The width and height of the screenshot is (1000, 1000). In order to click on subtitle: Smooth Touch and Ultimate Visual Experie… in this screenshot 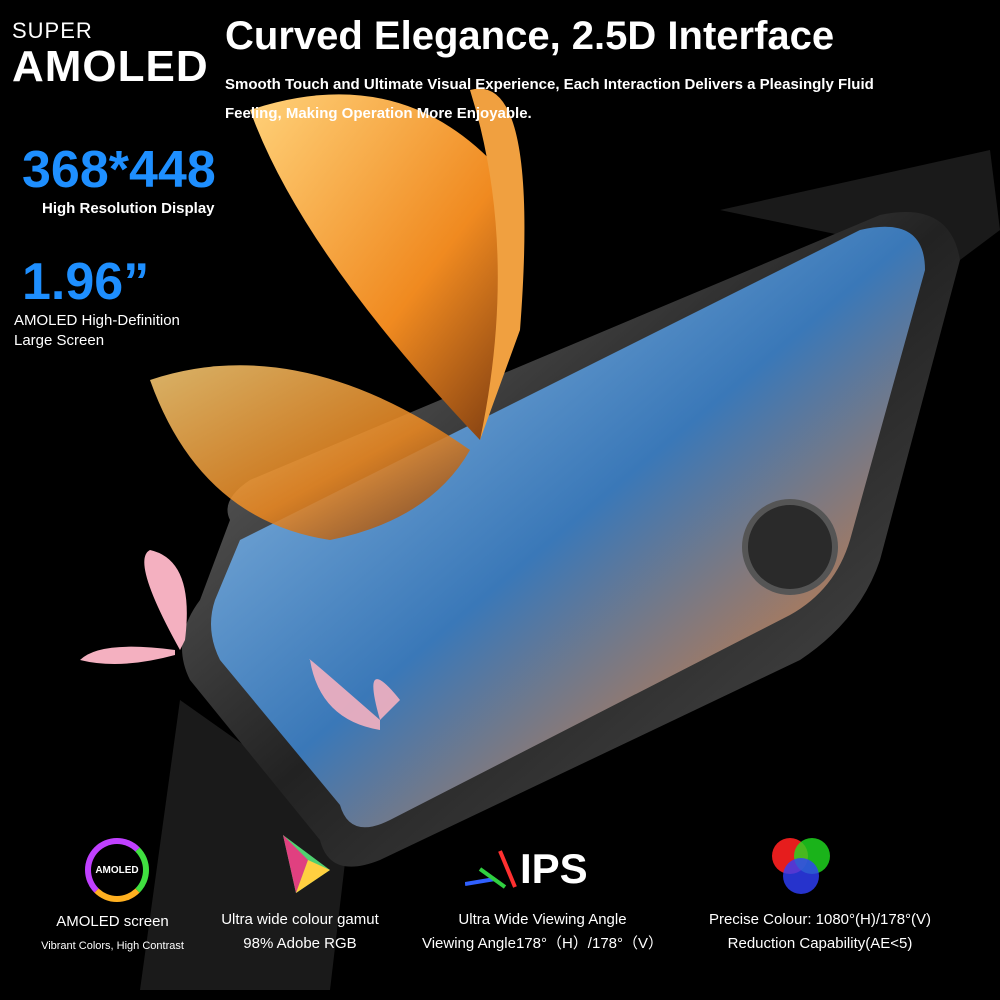, I will do `click(549, 99)`.